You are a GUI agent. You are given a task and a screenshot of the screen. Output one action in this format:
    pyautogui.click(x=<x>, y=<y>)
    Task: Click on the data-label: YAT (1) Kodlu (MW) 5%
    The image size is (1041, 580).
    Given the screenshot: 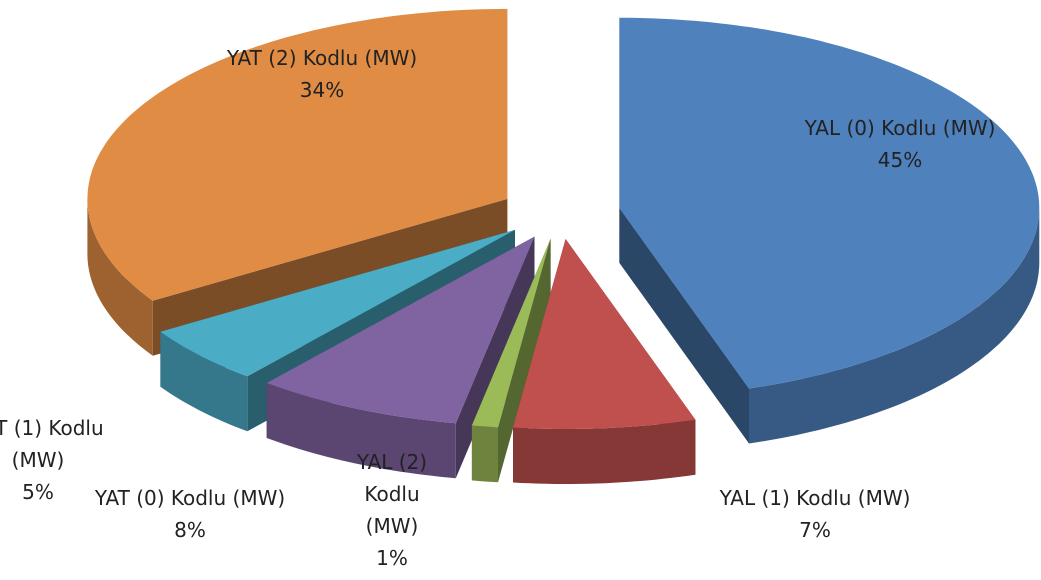 What is the action you would take?
    pyautogui.click(x=60, y=460)
    